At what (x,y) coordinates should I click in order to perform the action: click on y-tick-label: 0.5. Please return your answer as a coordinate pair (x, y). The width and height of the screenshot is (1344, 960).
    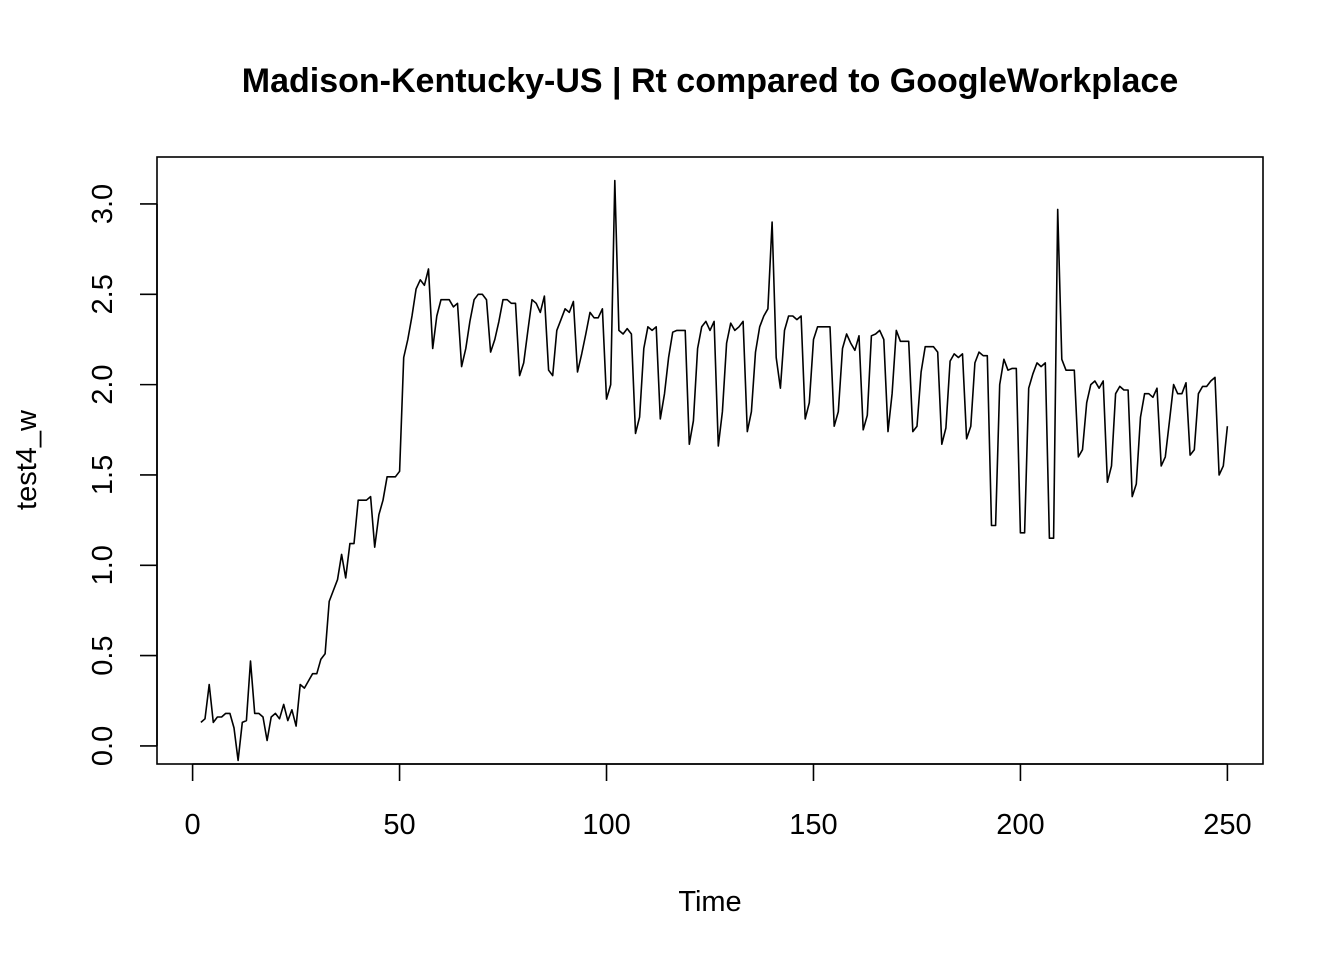
    Looking at the image, I should click on (103, 655).